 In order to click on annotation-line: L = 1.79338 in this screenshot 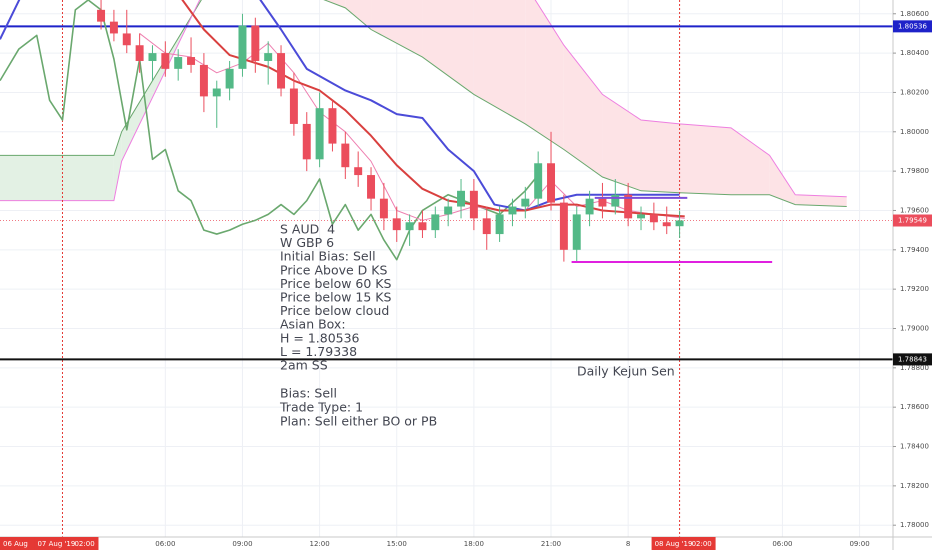, I will do `click(318, 351)`.